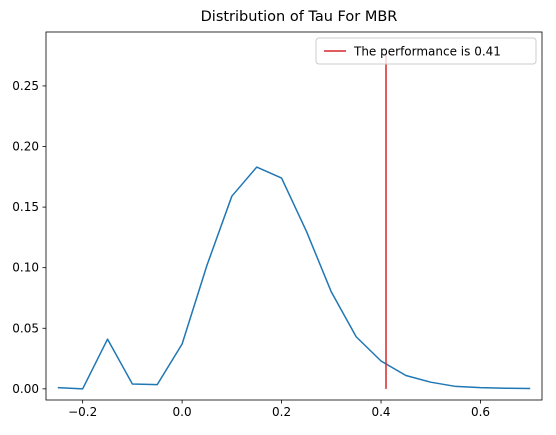 Image resolution: width=556 pixels, height=435 pixels. Describe the element at coordinates (380, 412) in the screenshot. I see `x-tick-label: 0.4` at that location.